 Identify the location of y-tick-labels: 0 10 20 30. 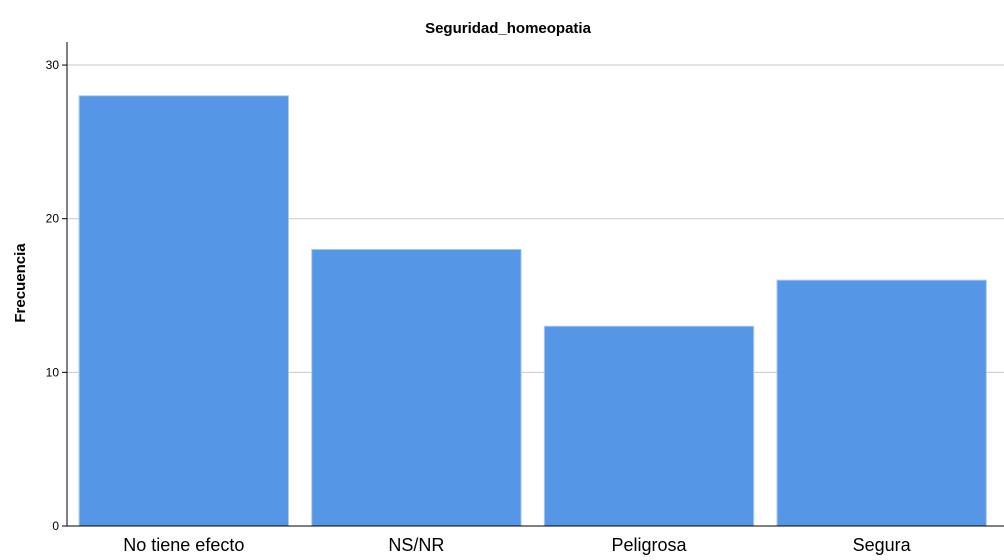
(53, 295).